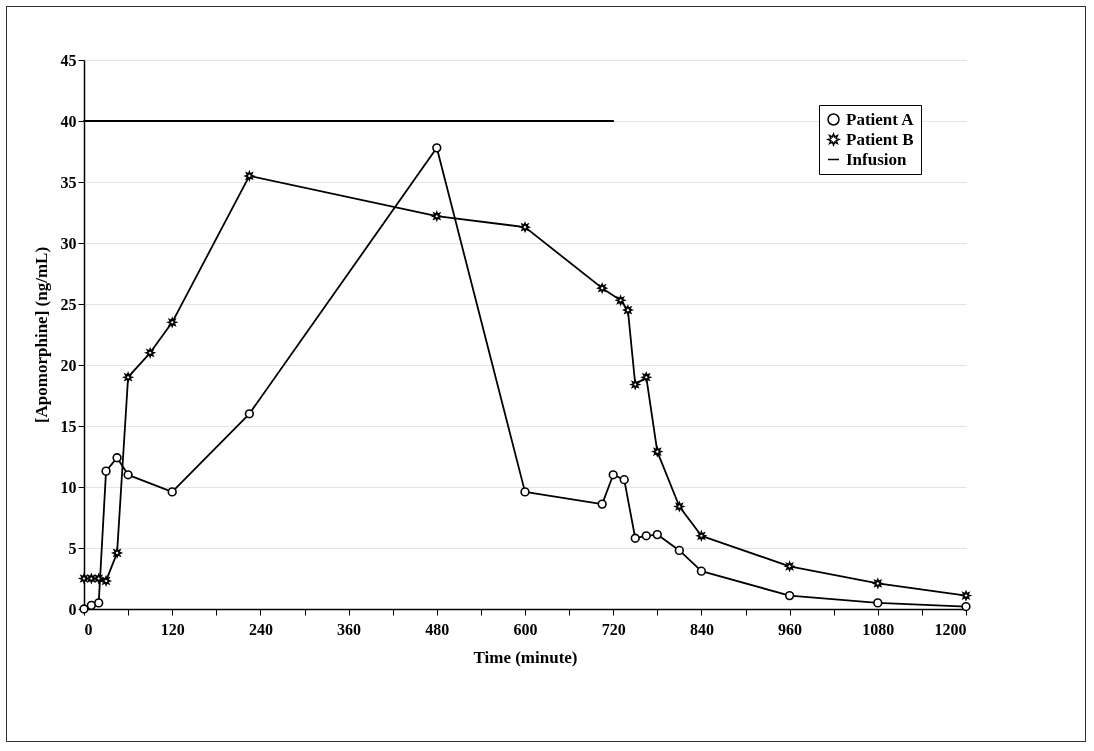  Describe the element at coordinates (41, 335) in the screenshot. I see `y-axis-title: [Apomorphine] (ng/mL)` at that location.